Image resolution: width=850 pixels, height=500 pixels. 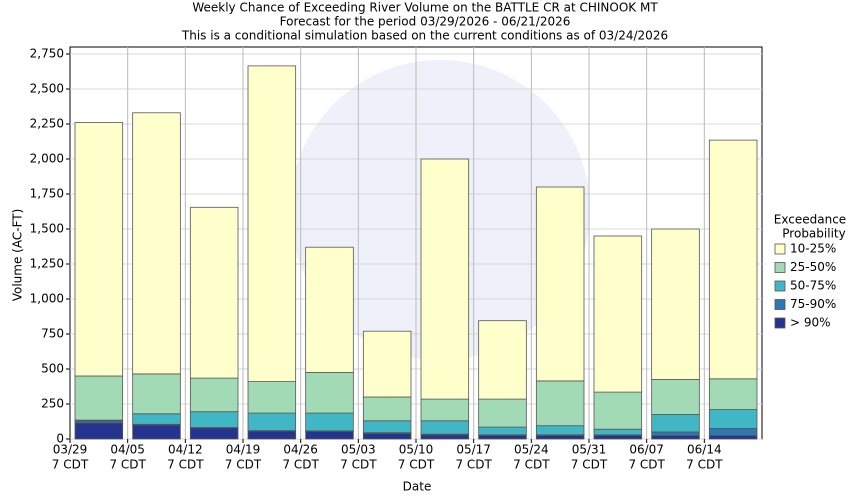 I want to click on x-axis-label: Date, so click(x=417, y=487).